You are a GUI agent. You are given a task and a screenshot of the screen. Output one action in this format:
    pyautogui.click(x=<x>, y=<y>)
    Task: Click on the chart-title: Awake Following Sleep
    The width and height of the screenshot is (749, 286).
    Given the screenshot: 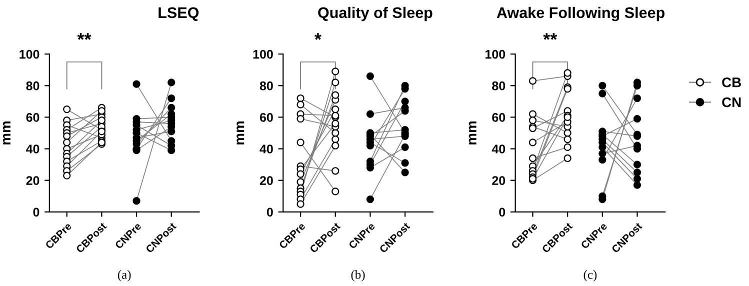 What is the action you would take?
    pyautogui.click(x=580, y=14)
    